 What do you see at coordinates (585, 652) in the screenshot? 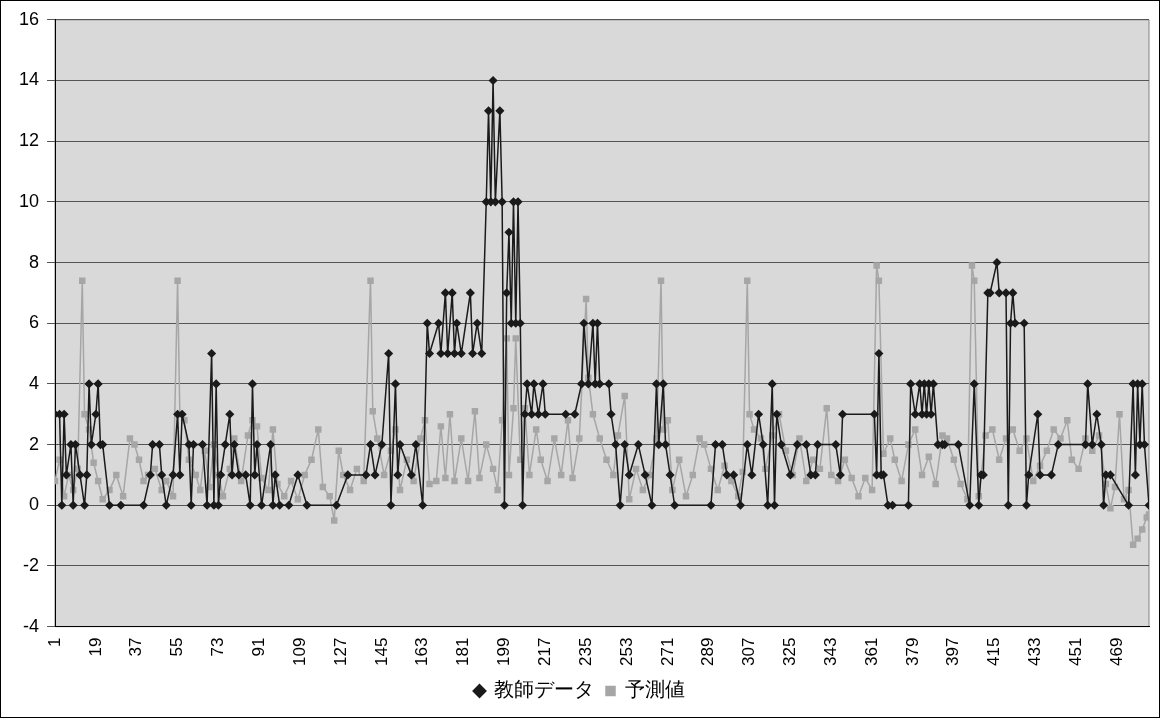
I see `x-tick-label: 235` at bounding box center [585, 652].